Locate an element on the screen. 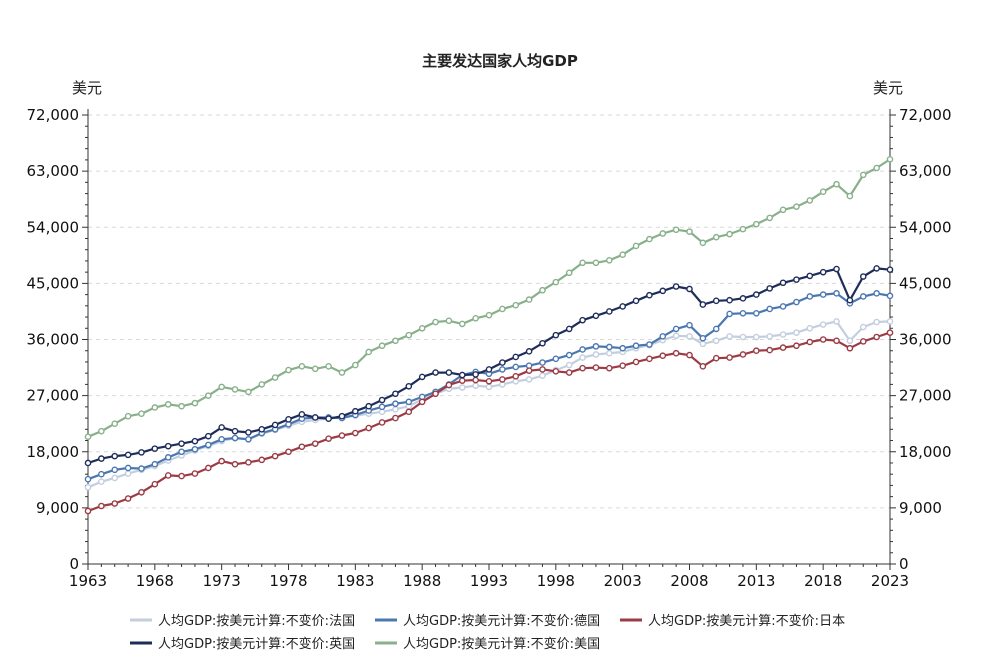  right-y-tick-label: 18,000 is located at coordinates (925, 452).